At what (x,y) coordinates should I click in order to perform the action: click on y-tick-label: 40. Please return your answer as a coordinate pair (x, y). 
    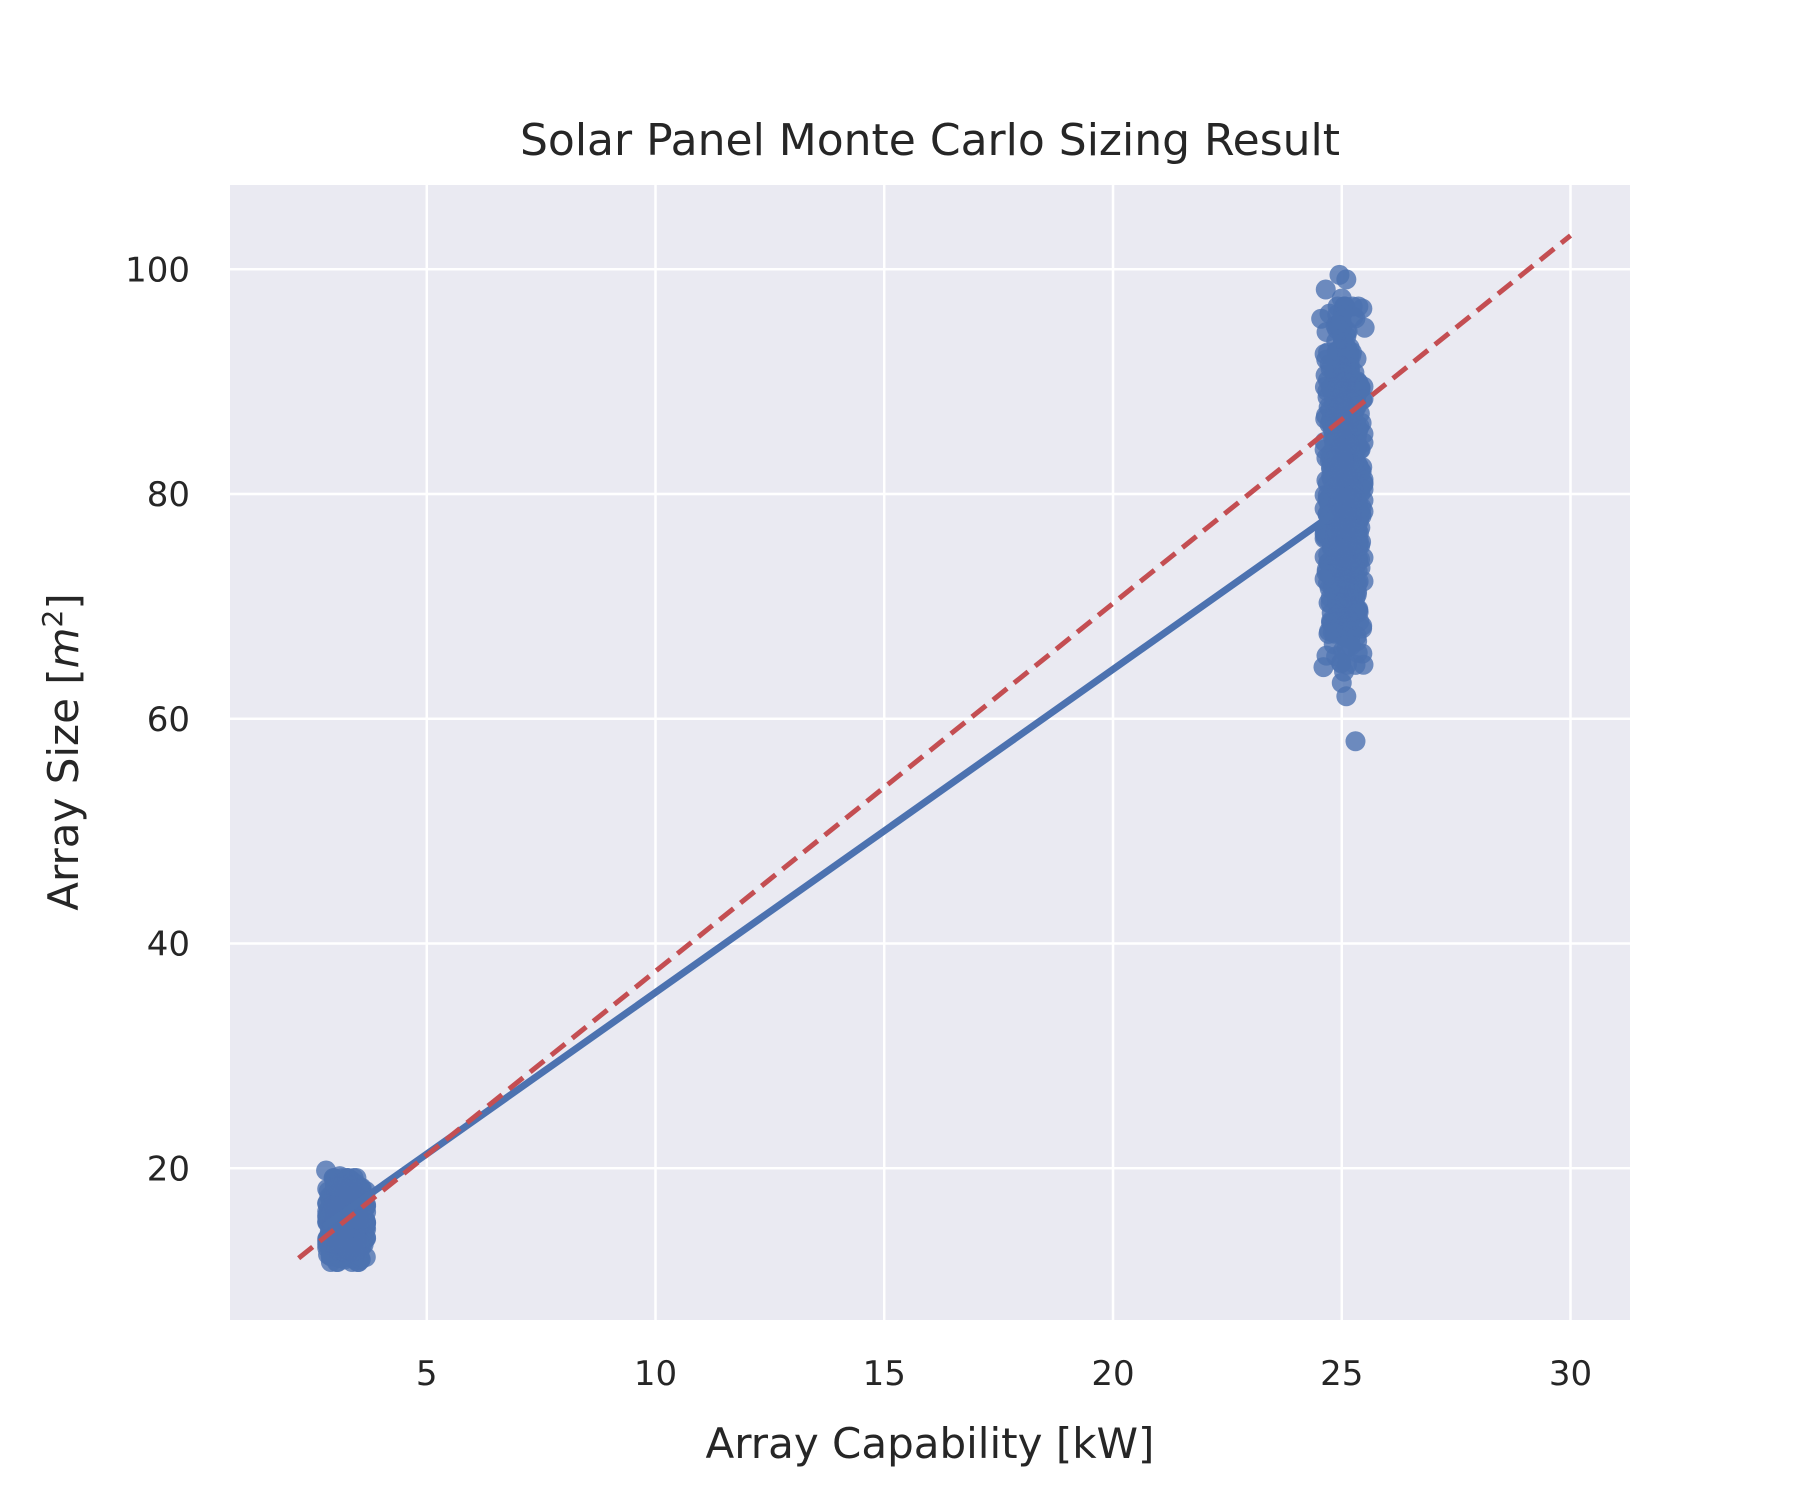
    Looking at the image, I should click on (168, 945).